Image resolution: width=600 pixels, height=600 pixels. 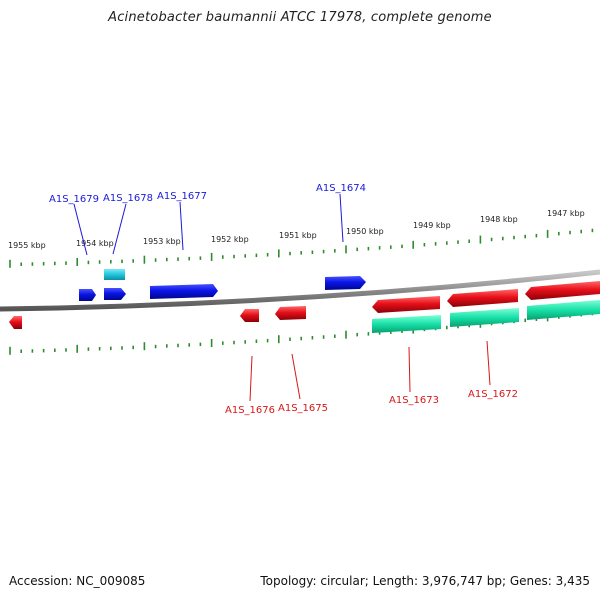 What do you see at coordinates (128, 198) in the screenshot?
I see `label-a1s-1678: A1S_1678` at bounding box center [128, 198].